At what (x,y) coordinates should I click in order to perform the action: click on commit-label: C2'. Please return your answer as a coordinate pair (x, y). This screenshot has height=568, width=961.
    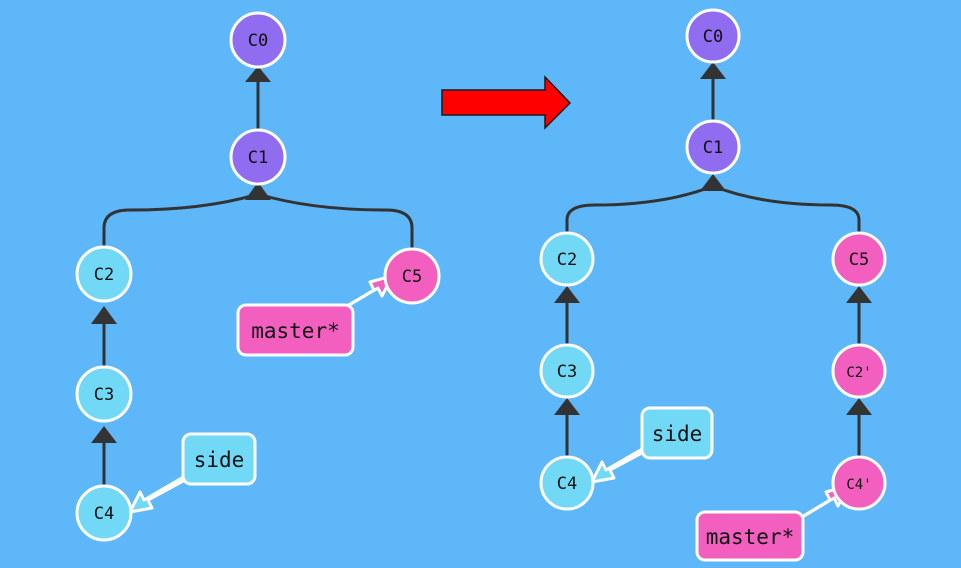
    Looking at the image, I should click on (858, 373).